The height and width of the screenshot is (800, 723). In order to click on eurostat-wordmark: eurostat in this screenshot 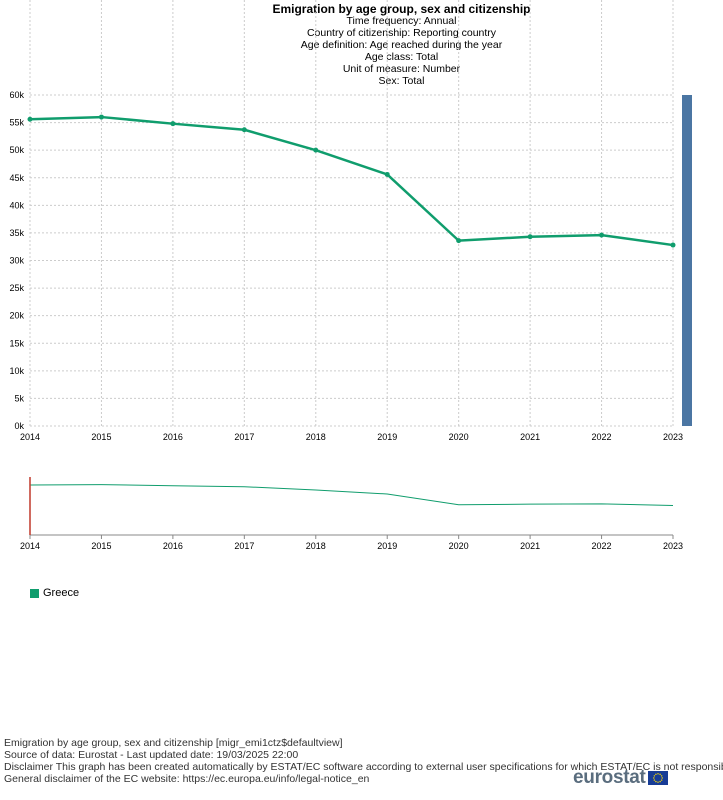, I will do `click(609, 777)`.